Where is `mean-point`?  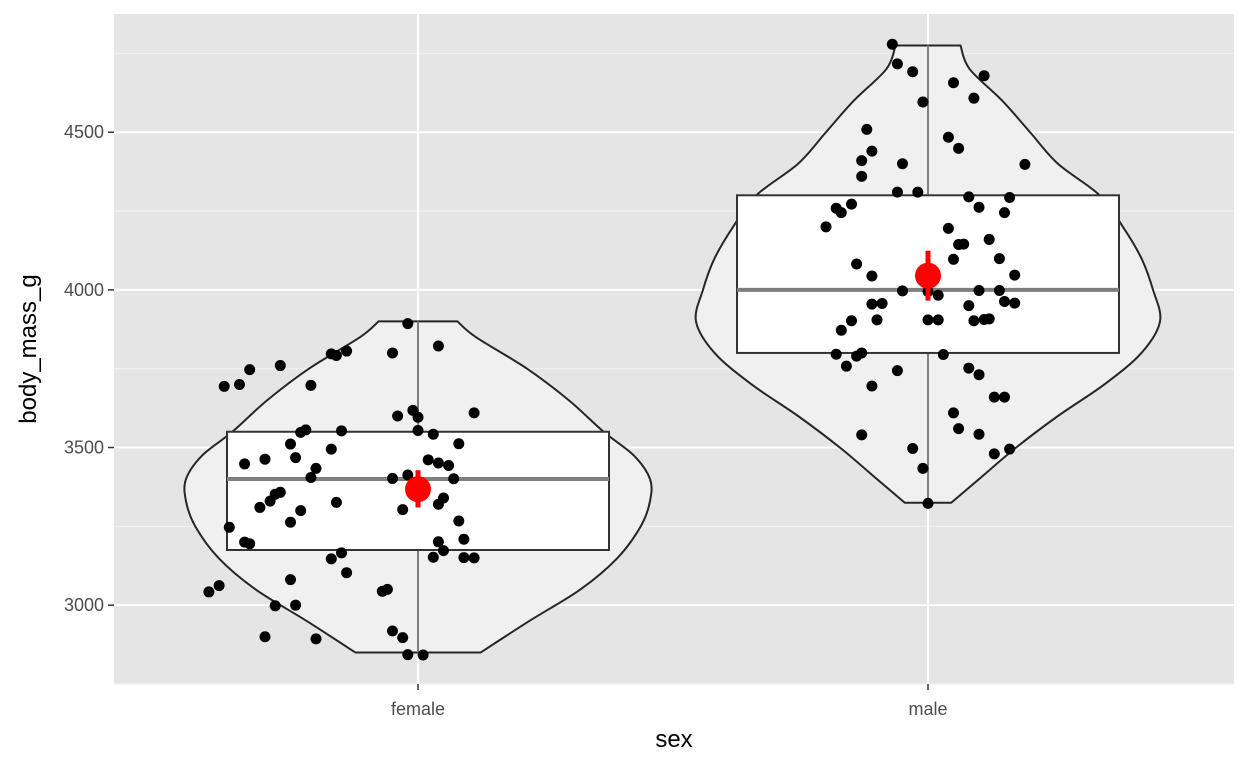
mean-point is located at coordinates (418, 489).